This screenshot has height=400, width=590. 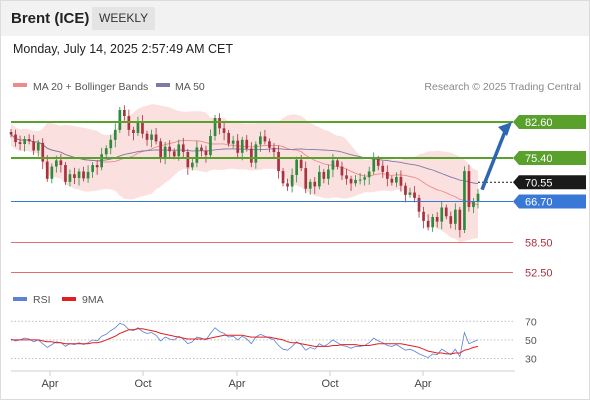 What do you see at coordinates (263, 380) in the screenshot?
I see `time-axis: Apr Oct Apr Oct Apr` at bounding box center [263, 380].